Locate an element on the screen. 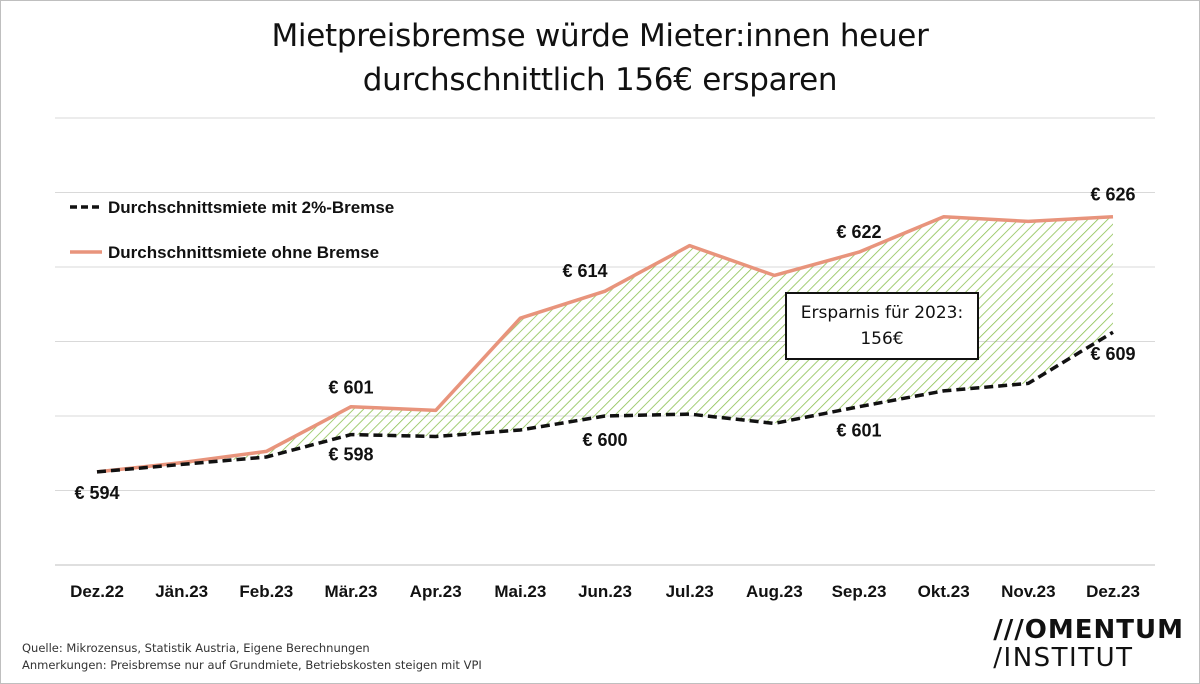 This screenshot has width=1200, height=684. logo-word-2: INSTITUT is located at coordinates (1068, 658).